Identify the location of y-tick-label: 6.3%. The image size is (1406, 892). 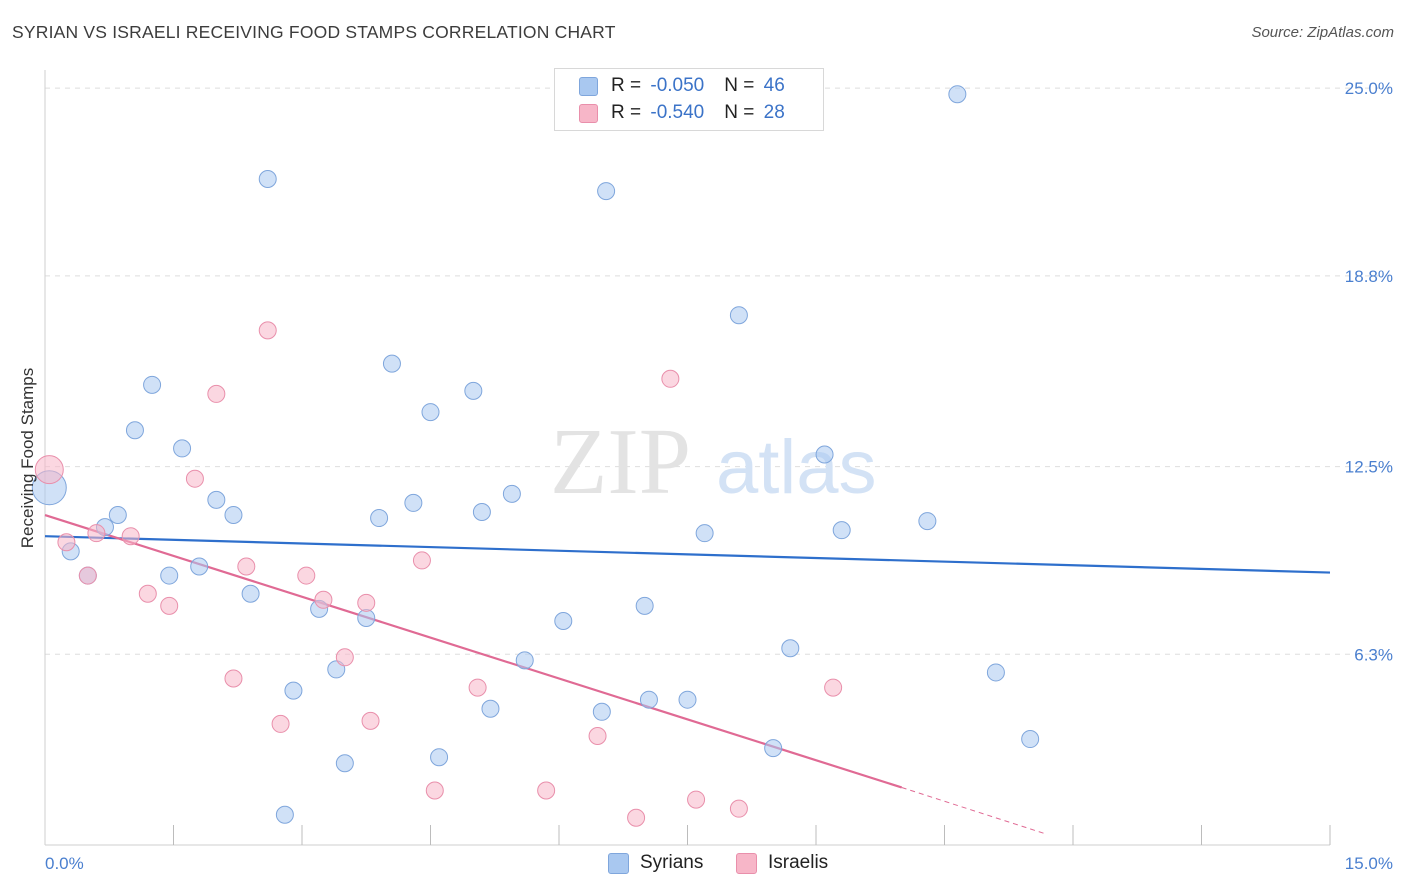
(1373, 654).